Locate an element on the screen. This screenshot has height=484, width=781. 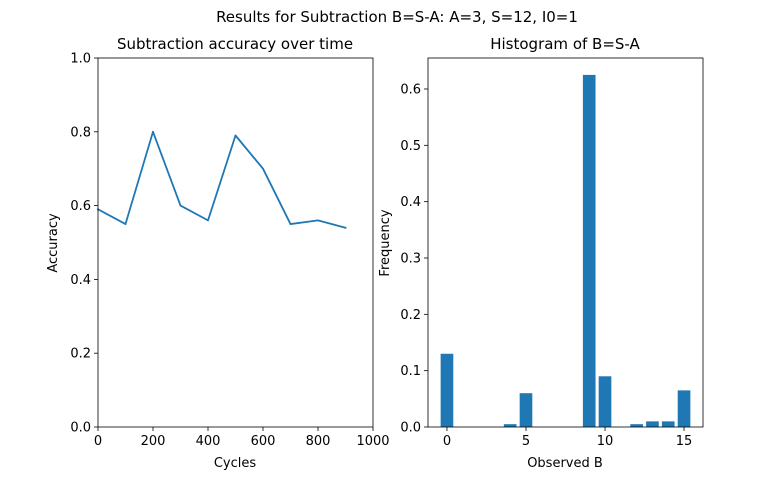
histogram-ytick-label: 0.2 is located at coordinates (410, 315).